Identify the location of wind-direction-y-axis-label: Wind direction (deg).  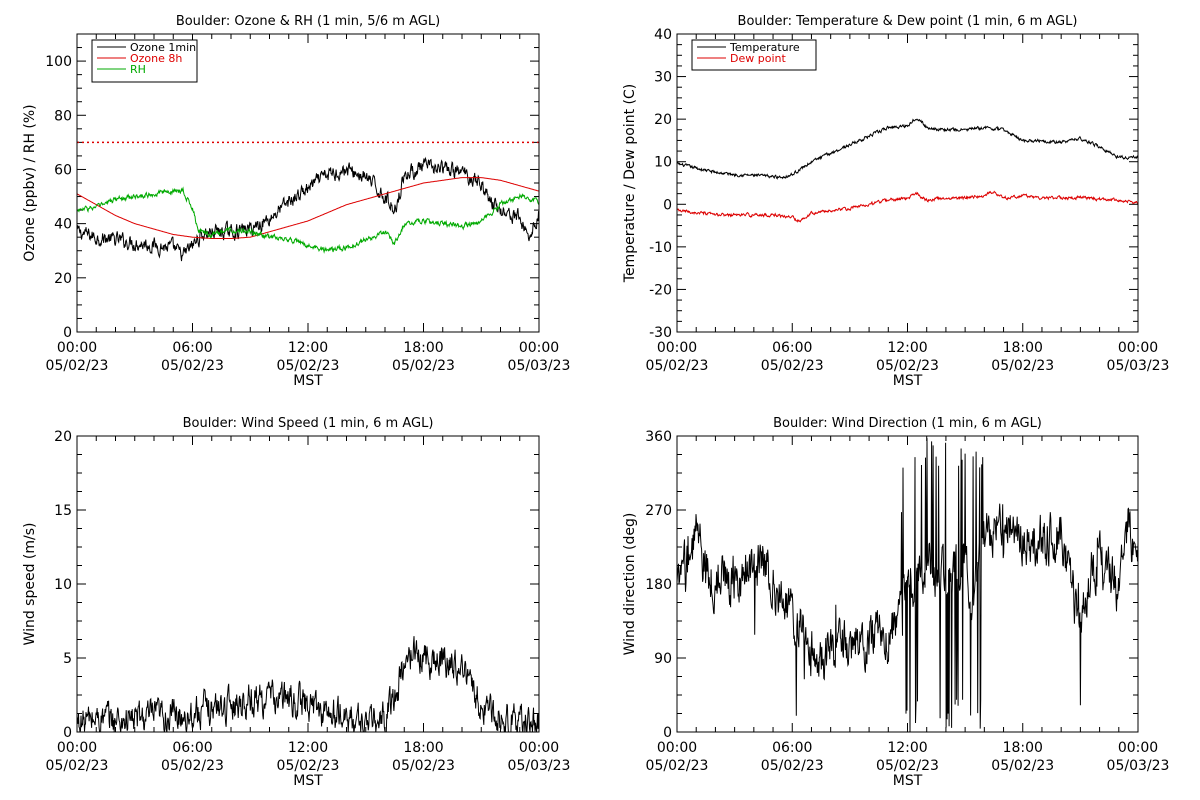
(630, 584).